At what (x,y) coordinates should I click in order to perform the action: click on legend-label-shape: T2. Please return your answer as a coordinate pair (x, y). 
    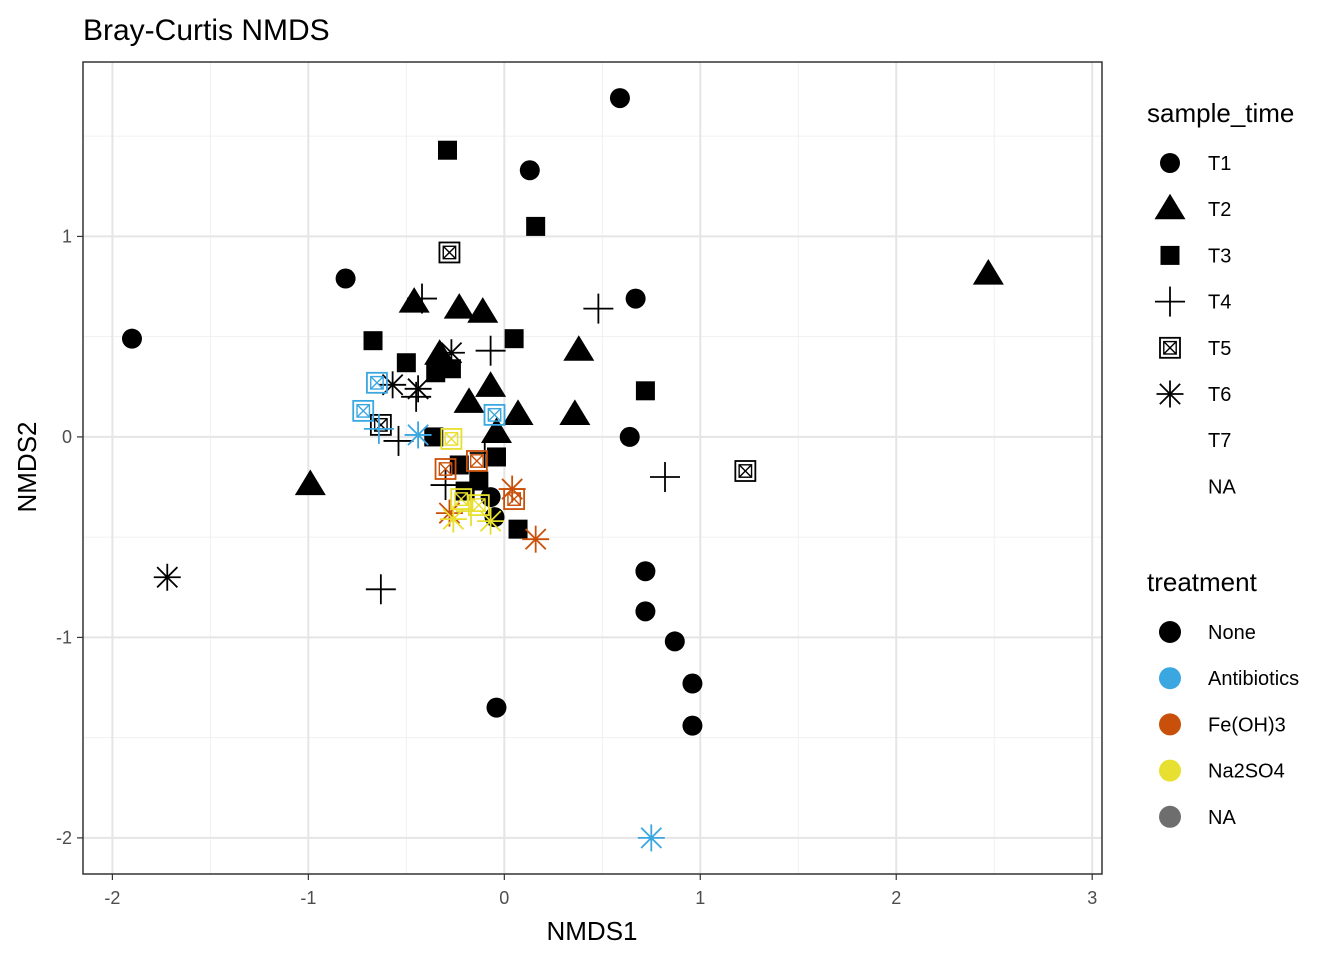
    Looking at the image, I should click on (1219, 210).